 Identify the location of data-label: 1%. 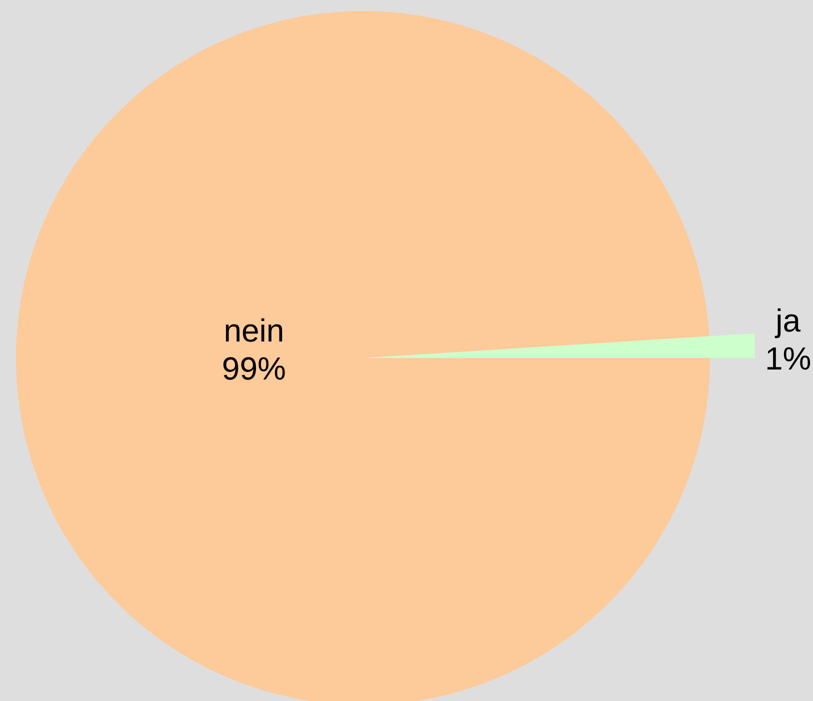
(788, 358).